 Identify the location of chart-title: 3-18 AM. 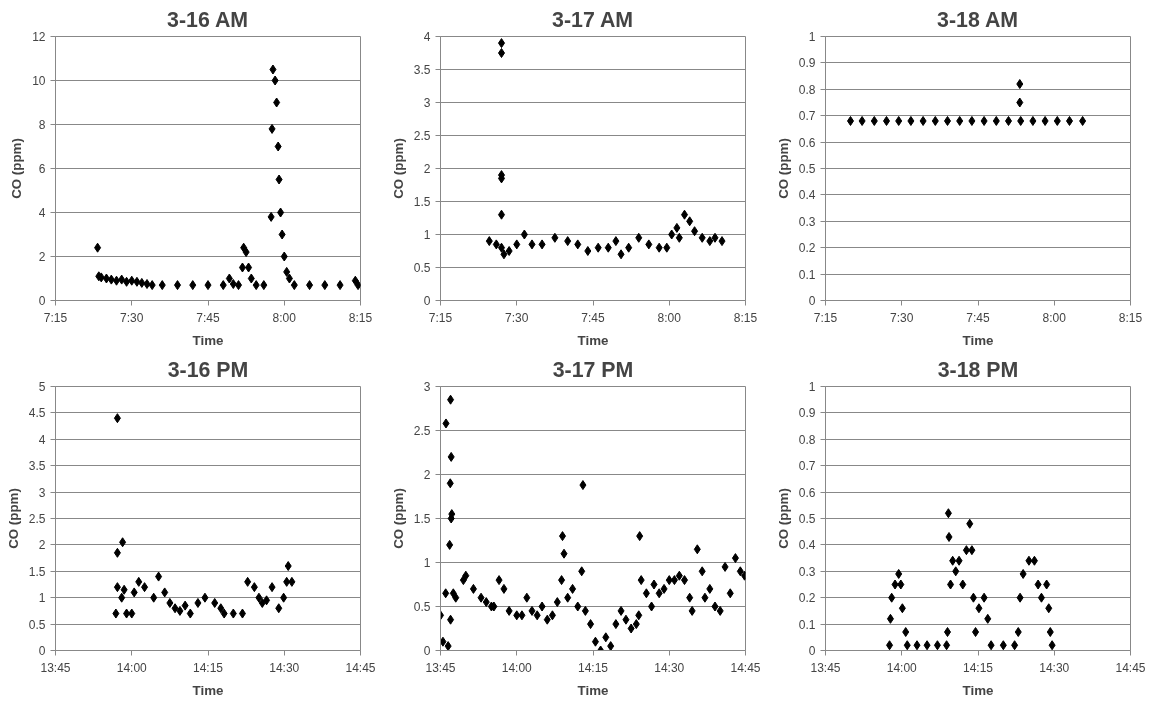
(978, 19).